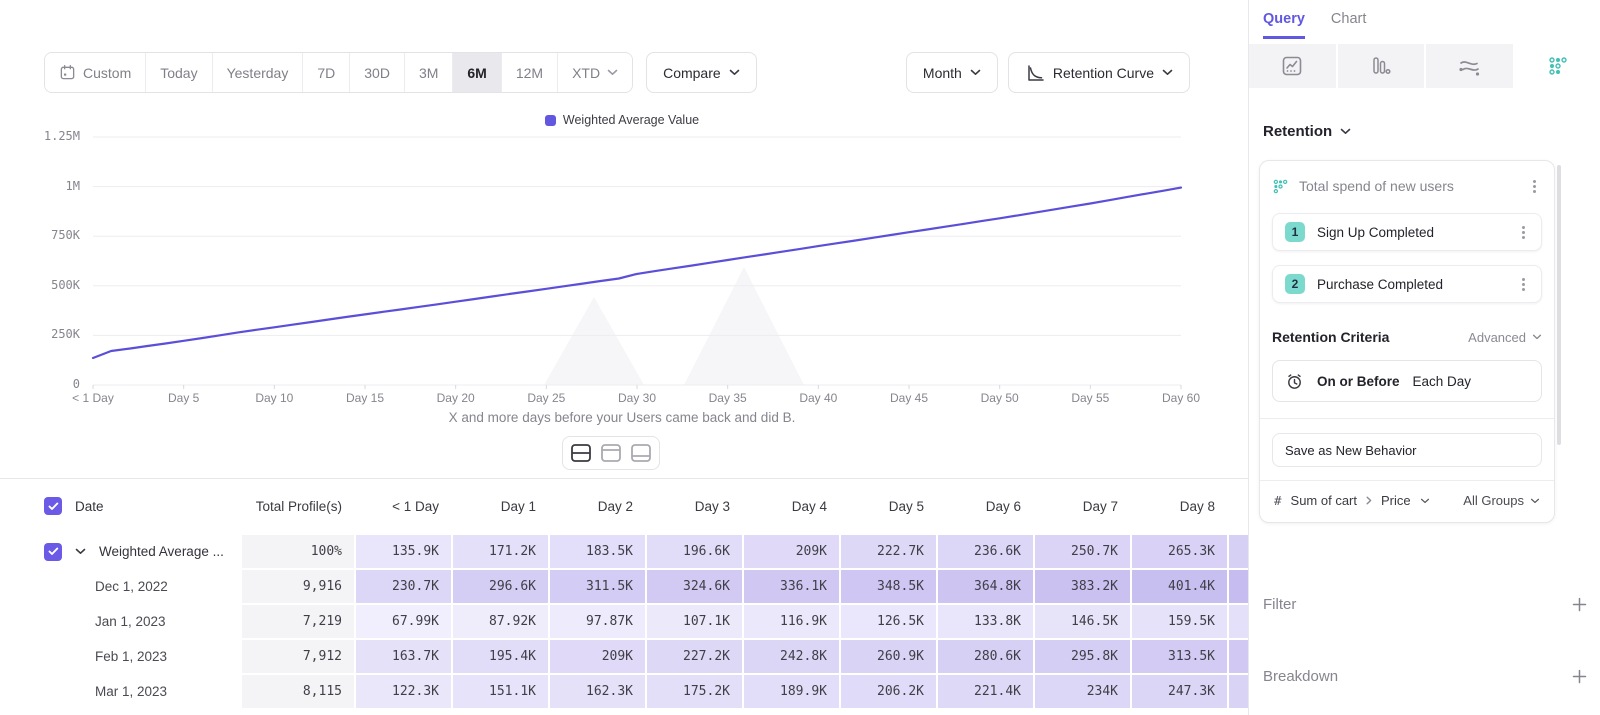  I want to click on panel-tab-chart: Chart, so click(1348, 19).